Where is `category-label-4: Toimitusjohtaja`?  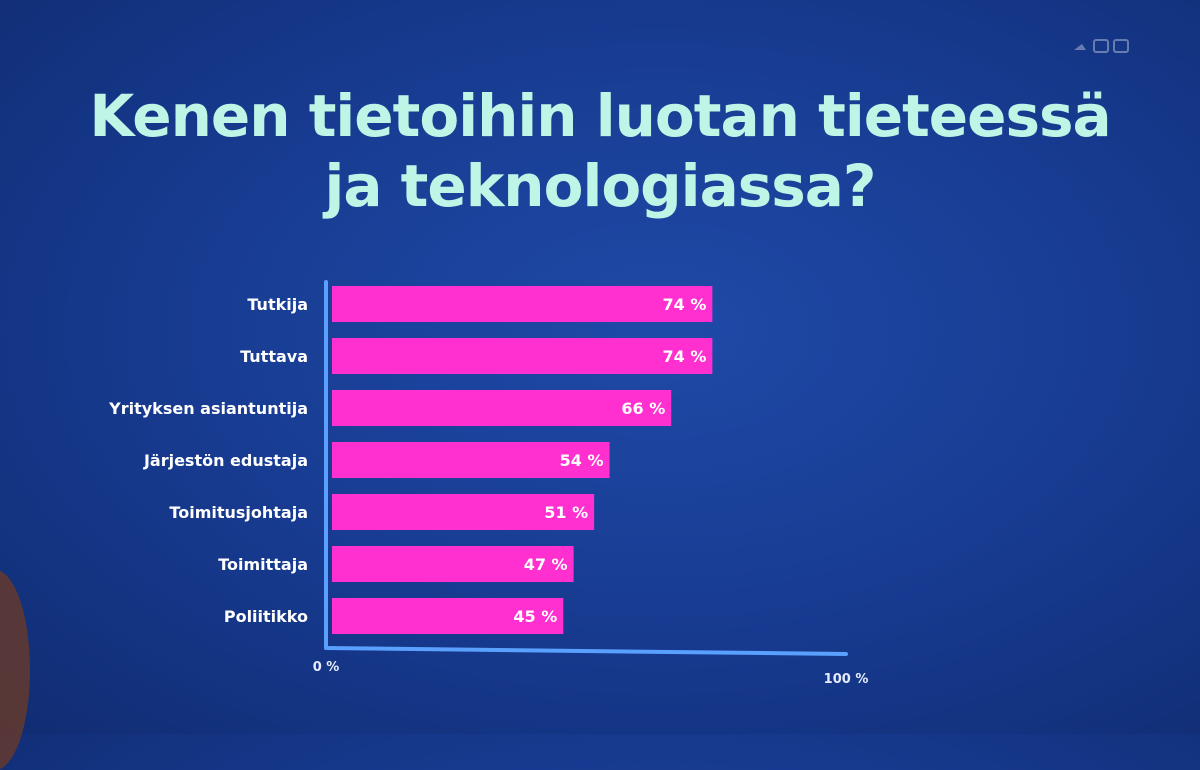
category-label-4: Toimitusjohtaja is located at coordinates (238, 512).